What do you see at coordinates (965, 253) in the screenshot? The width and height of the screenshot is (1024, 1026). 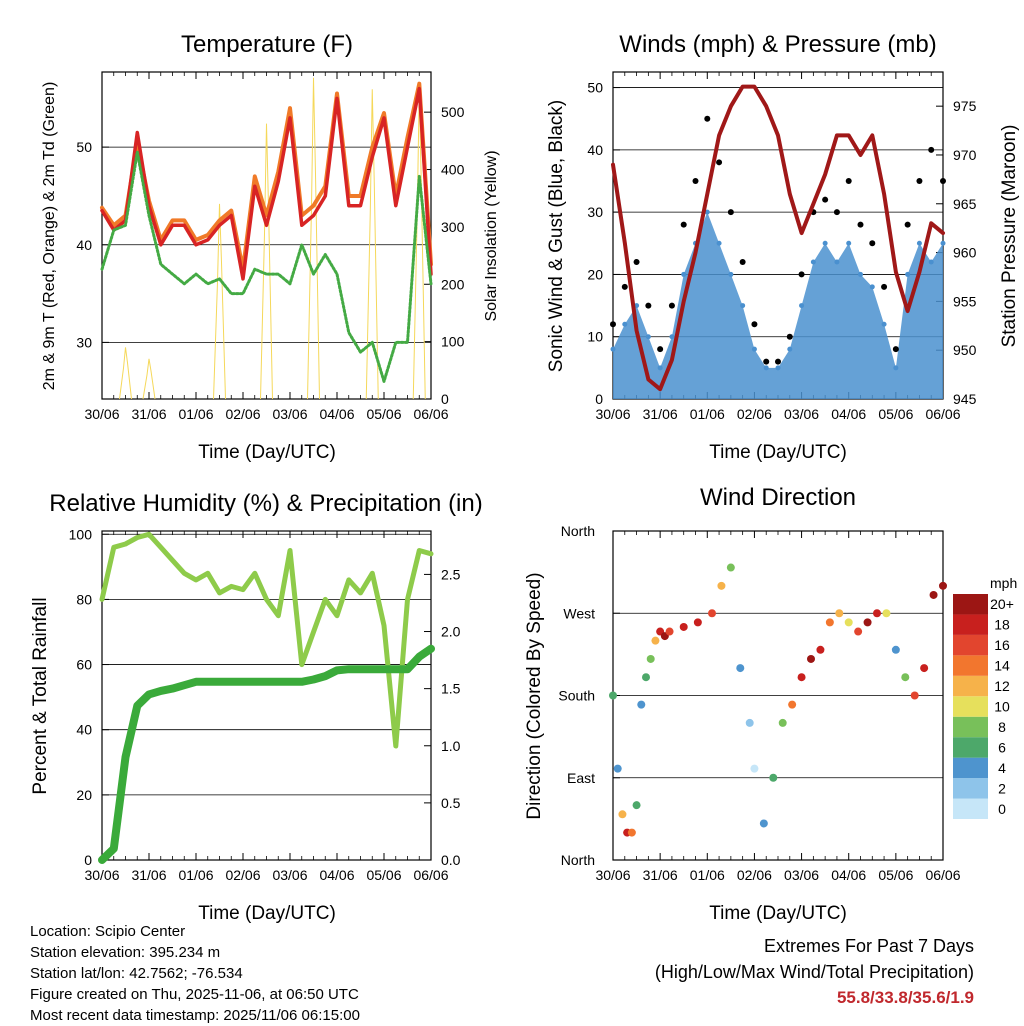 I see `y2-tick-label: 960` at bounding box center [965, 253].